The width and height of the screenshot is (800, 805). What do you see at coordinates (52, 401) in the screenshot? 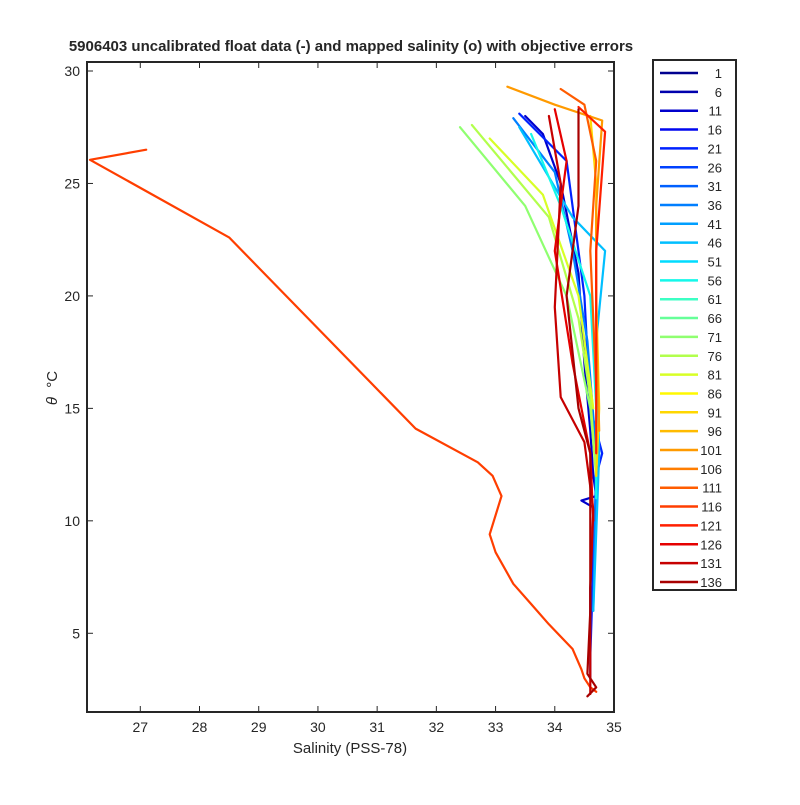
I see `y-axis-label-symbol: θ` at bounding box center [52, 401].